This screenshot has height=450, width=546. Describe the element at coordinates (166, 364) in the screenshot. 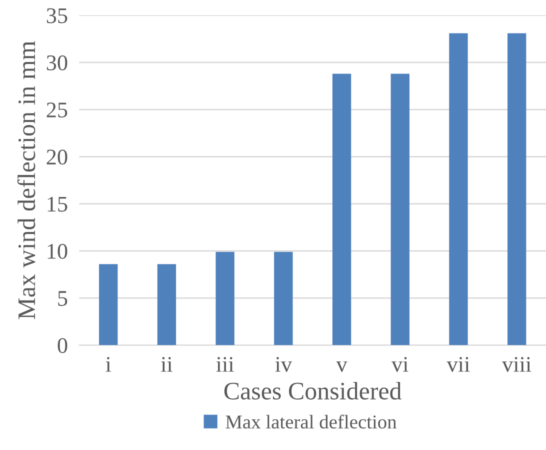

I see `x-tick-label: ii` at that location.